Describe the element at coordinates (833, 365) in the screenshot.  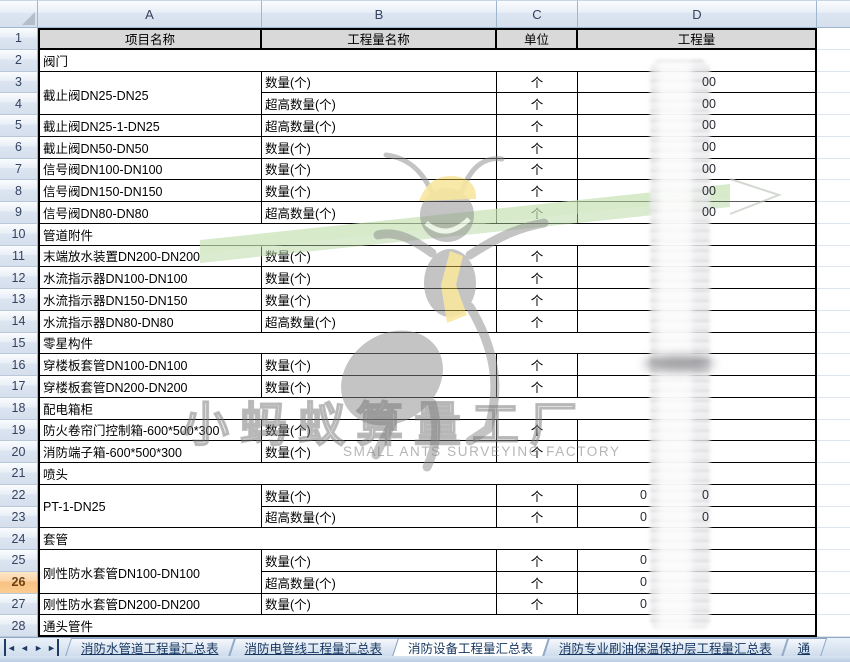
I see `cell-E16` at that location.